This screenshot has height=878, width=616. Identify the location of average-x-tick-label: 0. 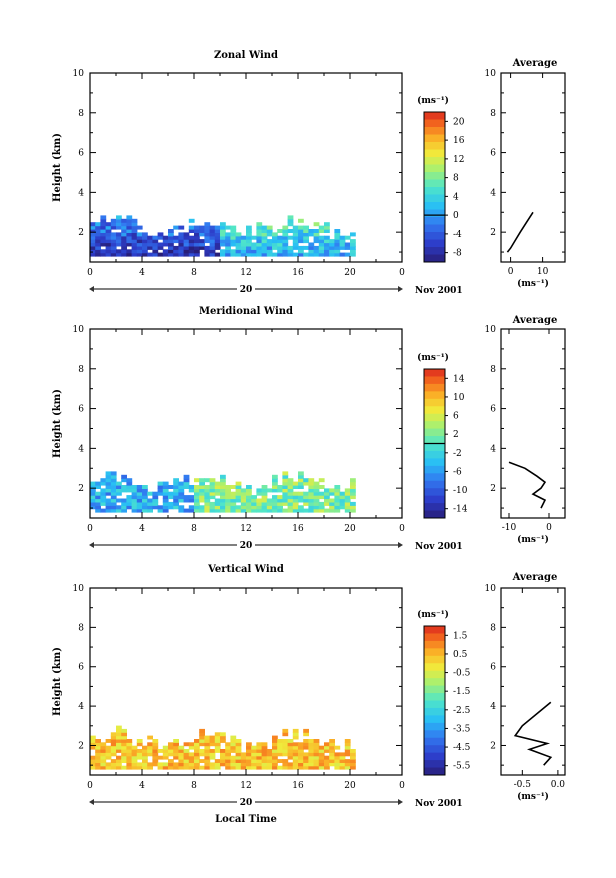
(549, 528).